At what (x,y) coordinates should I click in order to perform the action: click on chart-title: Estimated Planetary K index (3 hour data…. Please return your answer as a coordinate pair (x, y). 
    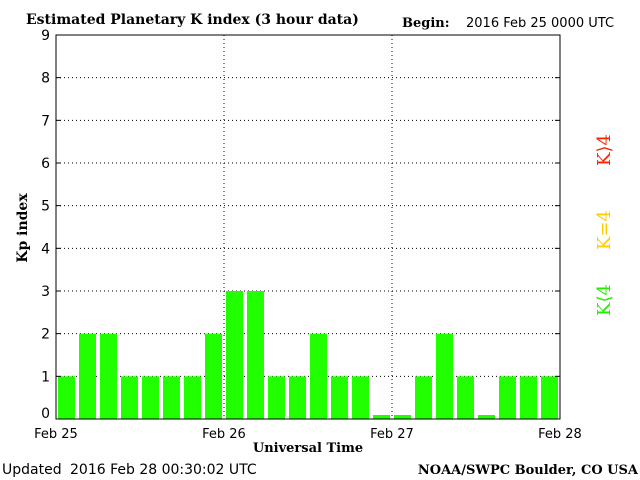
    Looking at the image, I should click on (192, 20).